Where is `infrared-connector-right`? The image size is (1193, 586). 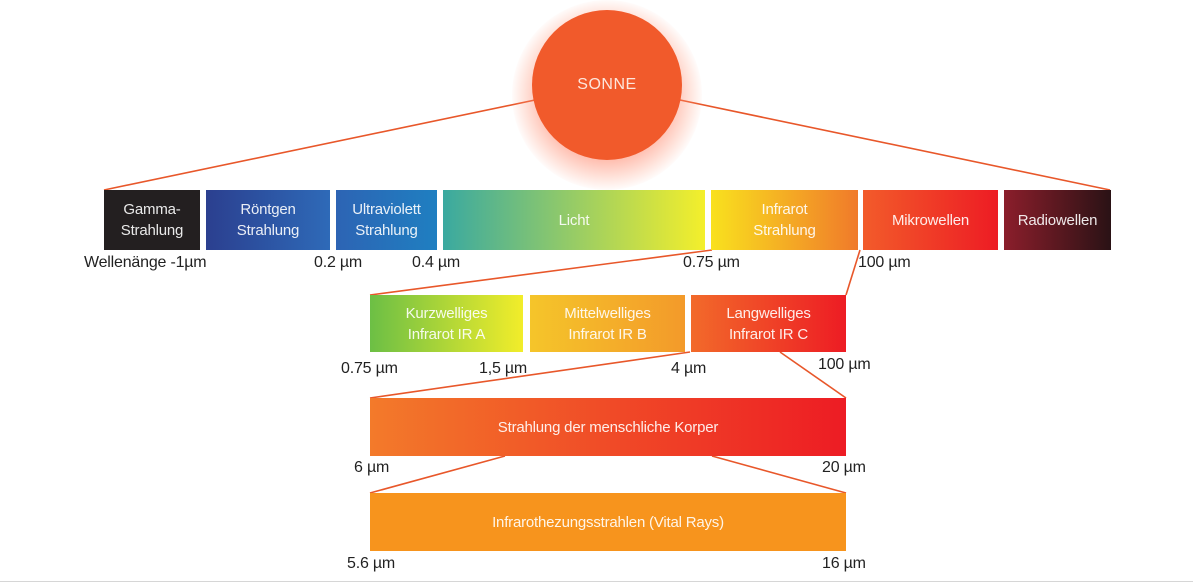 infrared-connector-right is located at coordinates (853, 272).